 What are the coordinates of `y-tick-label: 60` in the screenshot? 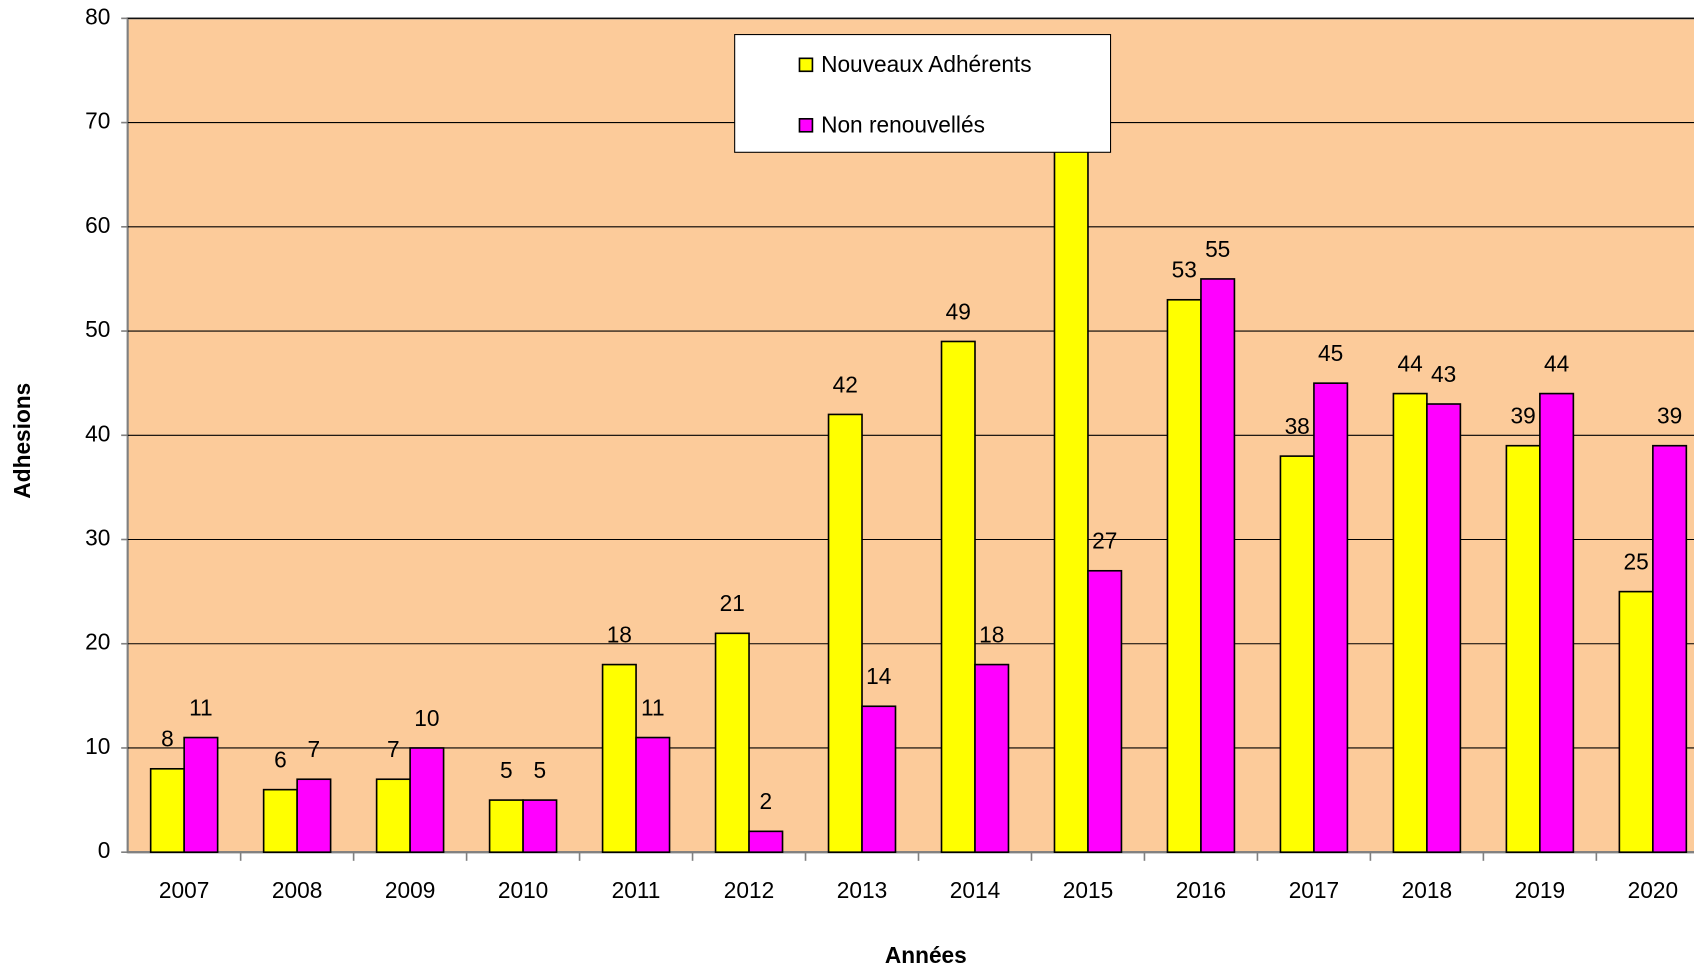 It's located at (97, 225).